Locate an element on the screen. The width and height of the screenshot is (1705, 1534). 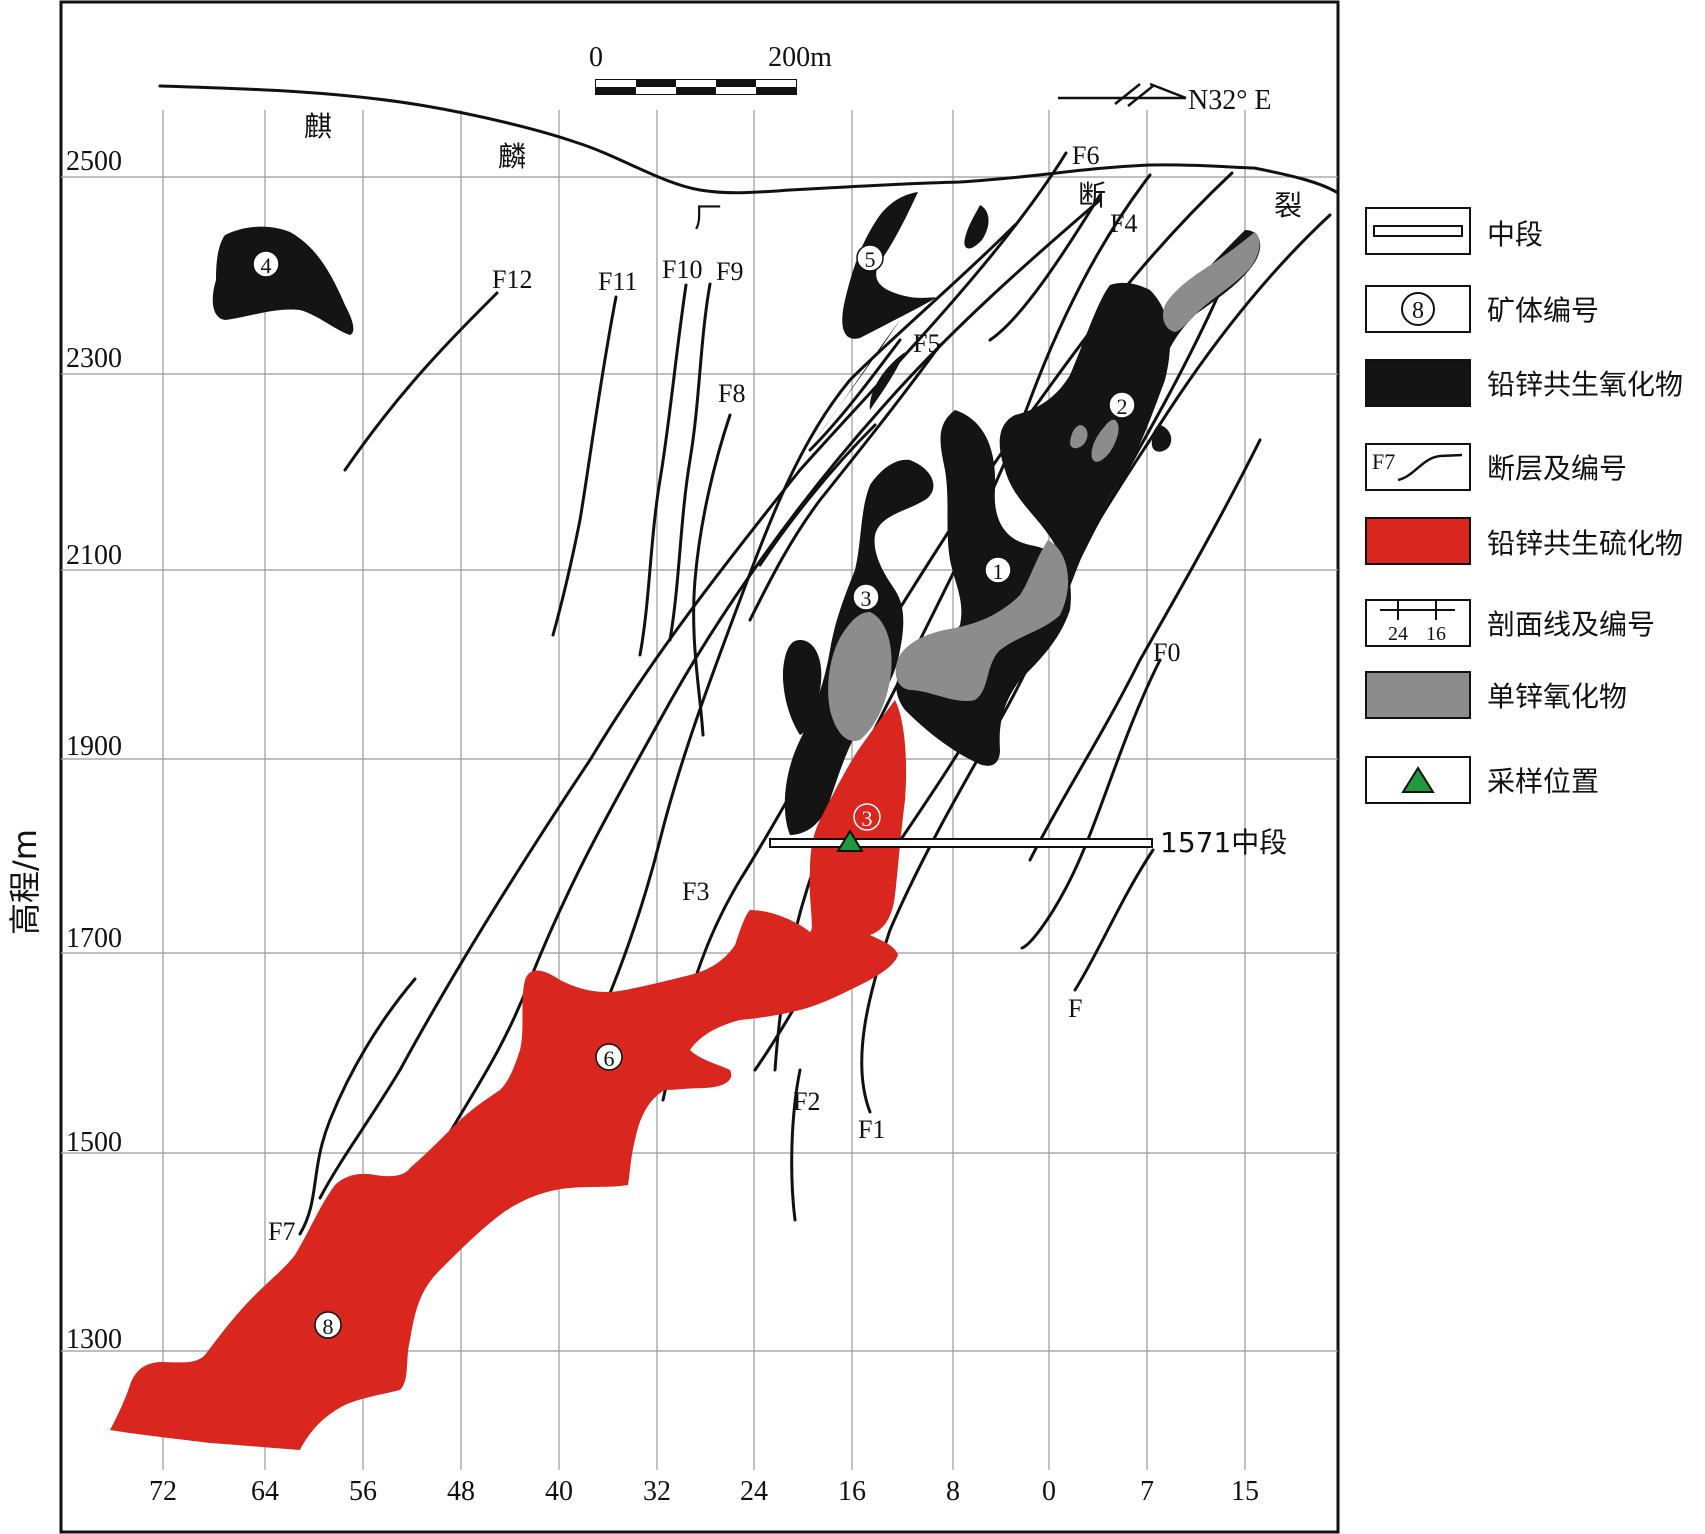
scale-end-label: 200m is located at coordinates (800, 57).